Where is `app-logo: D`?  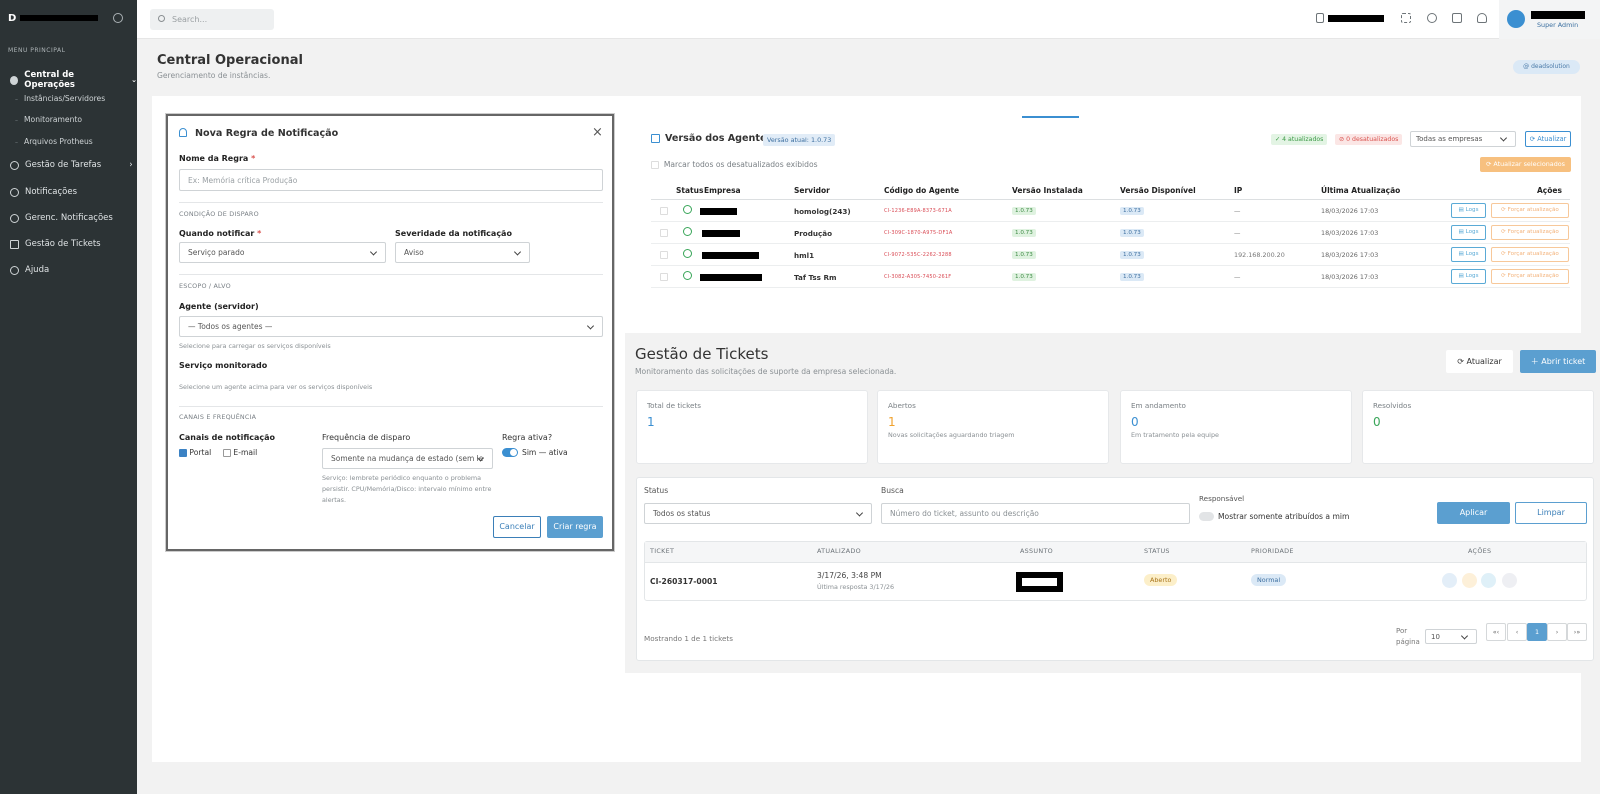
app-logo: D is located at coordinates (53, 18).